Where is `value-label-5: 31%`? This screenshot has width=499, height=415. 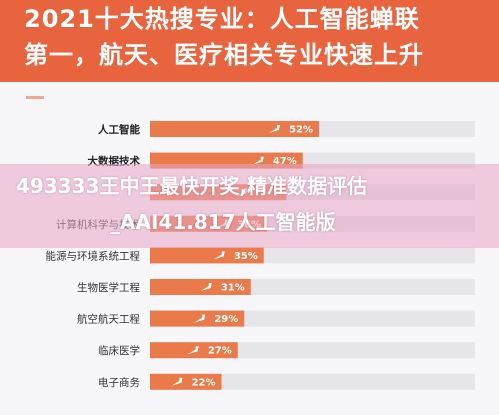 value-label-5: 31% is located at coordinates (233, 288).